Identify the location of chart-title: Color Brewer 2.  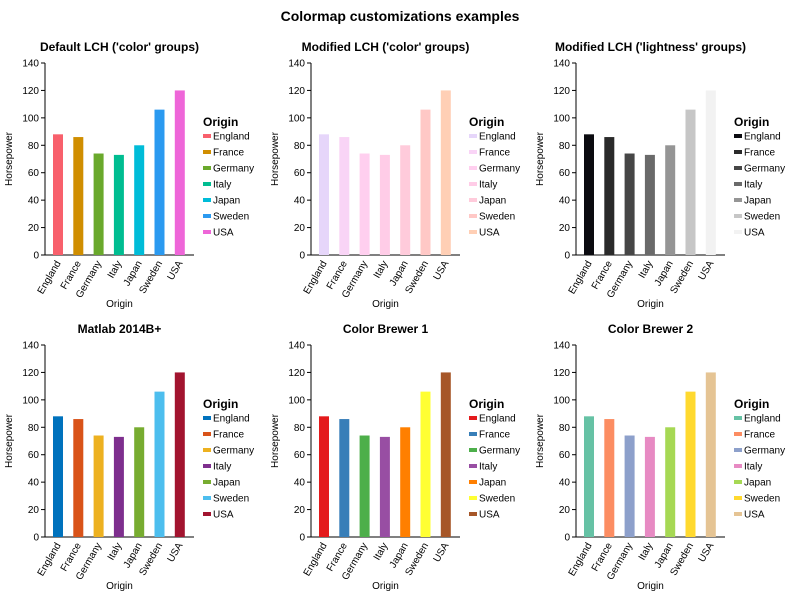
(651, 329).